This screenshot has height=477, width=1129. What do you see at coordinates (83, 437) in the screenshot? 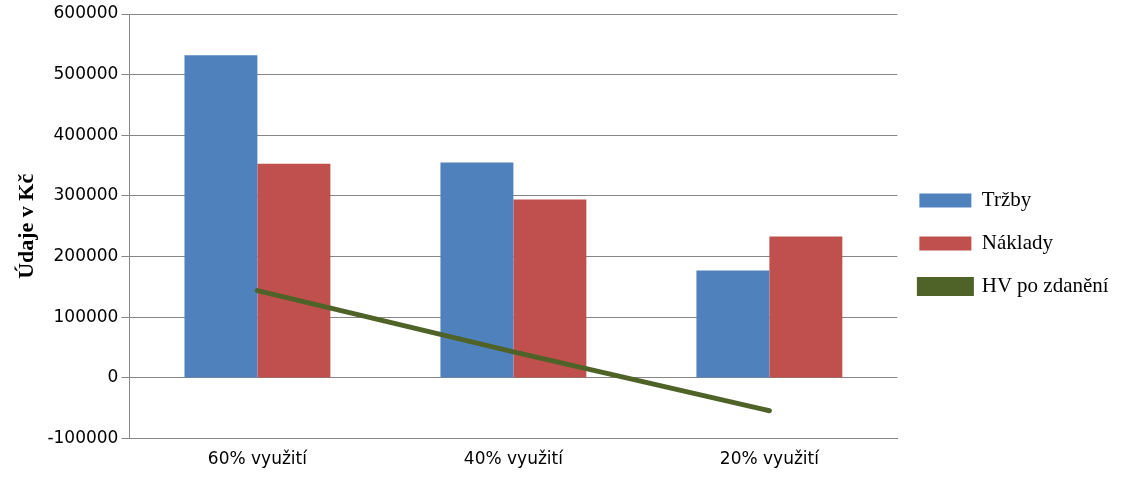
I see `y-tick-label: -100000` at bounding box center [83, 437].